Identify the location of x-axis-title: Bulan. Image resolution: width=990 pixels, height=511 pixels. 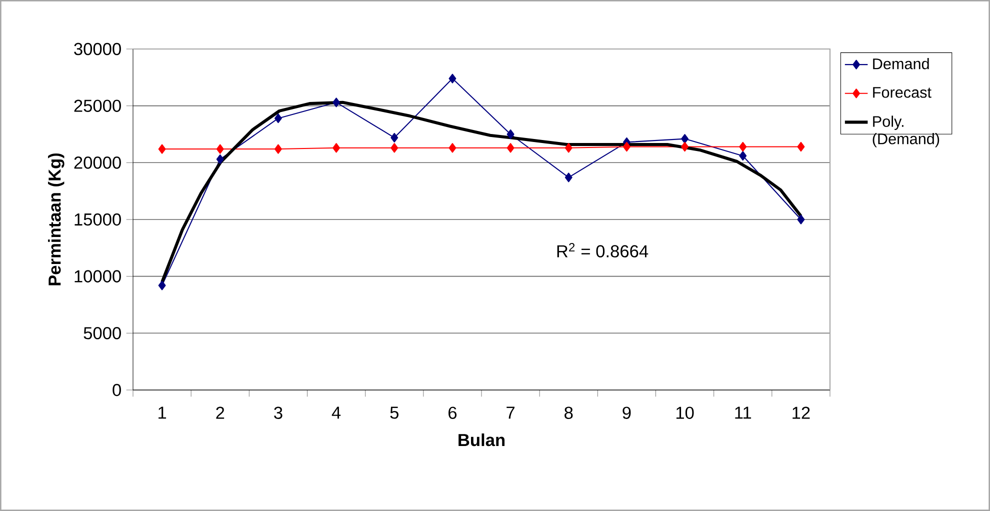
(481, 439).